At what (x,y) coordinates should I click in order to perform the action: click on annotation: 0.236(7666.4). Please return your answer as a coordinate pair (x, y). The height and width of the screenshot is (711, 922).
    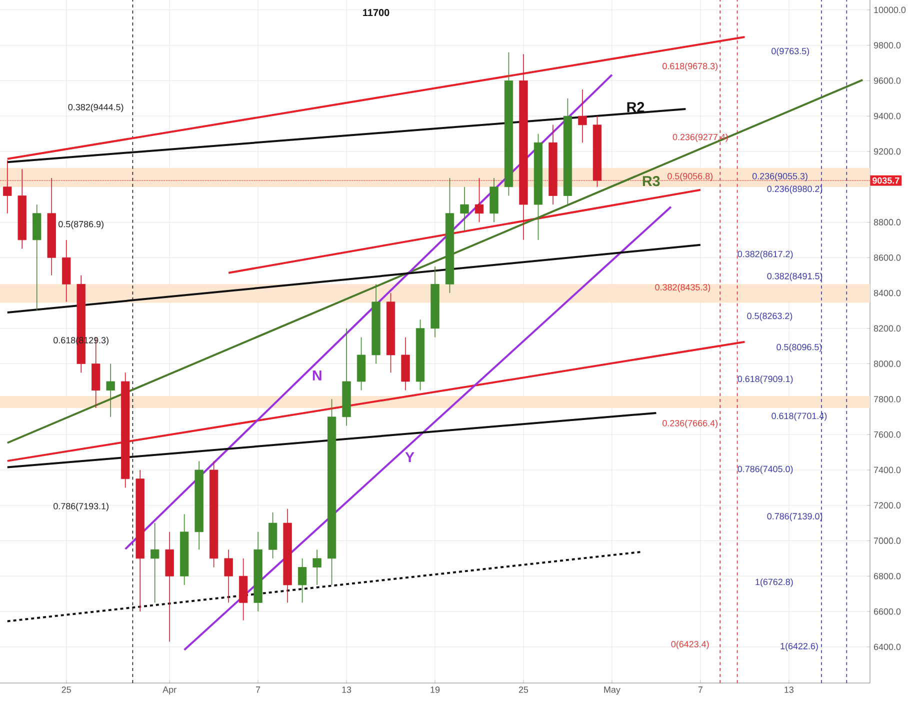
    Looking at the image, I should click on (690, 424).